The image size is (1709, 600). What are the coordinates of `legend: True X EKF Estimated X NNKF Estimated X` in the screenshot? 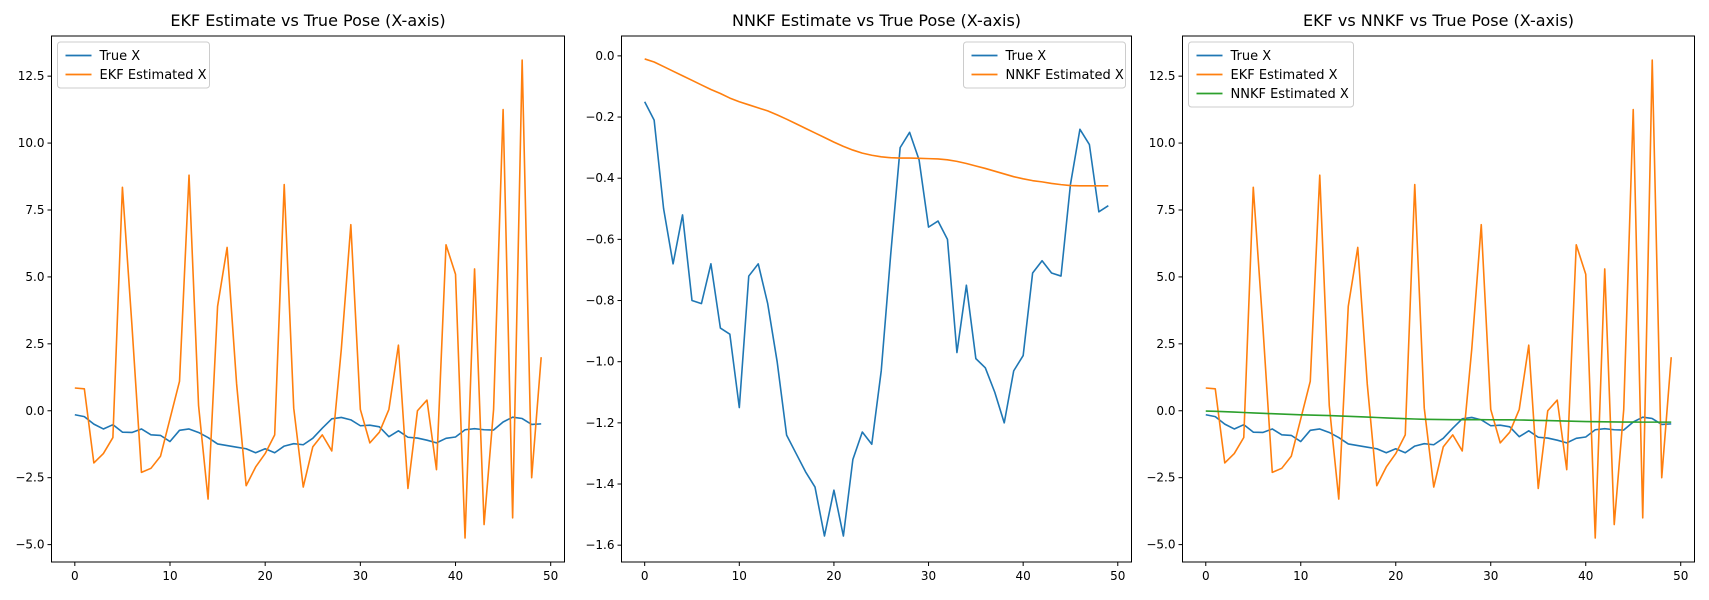 It's located at (1271, 74).